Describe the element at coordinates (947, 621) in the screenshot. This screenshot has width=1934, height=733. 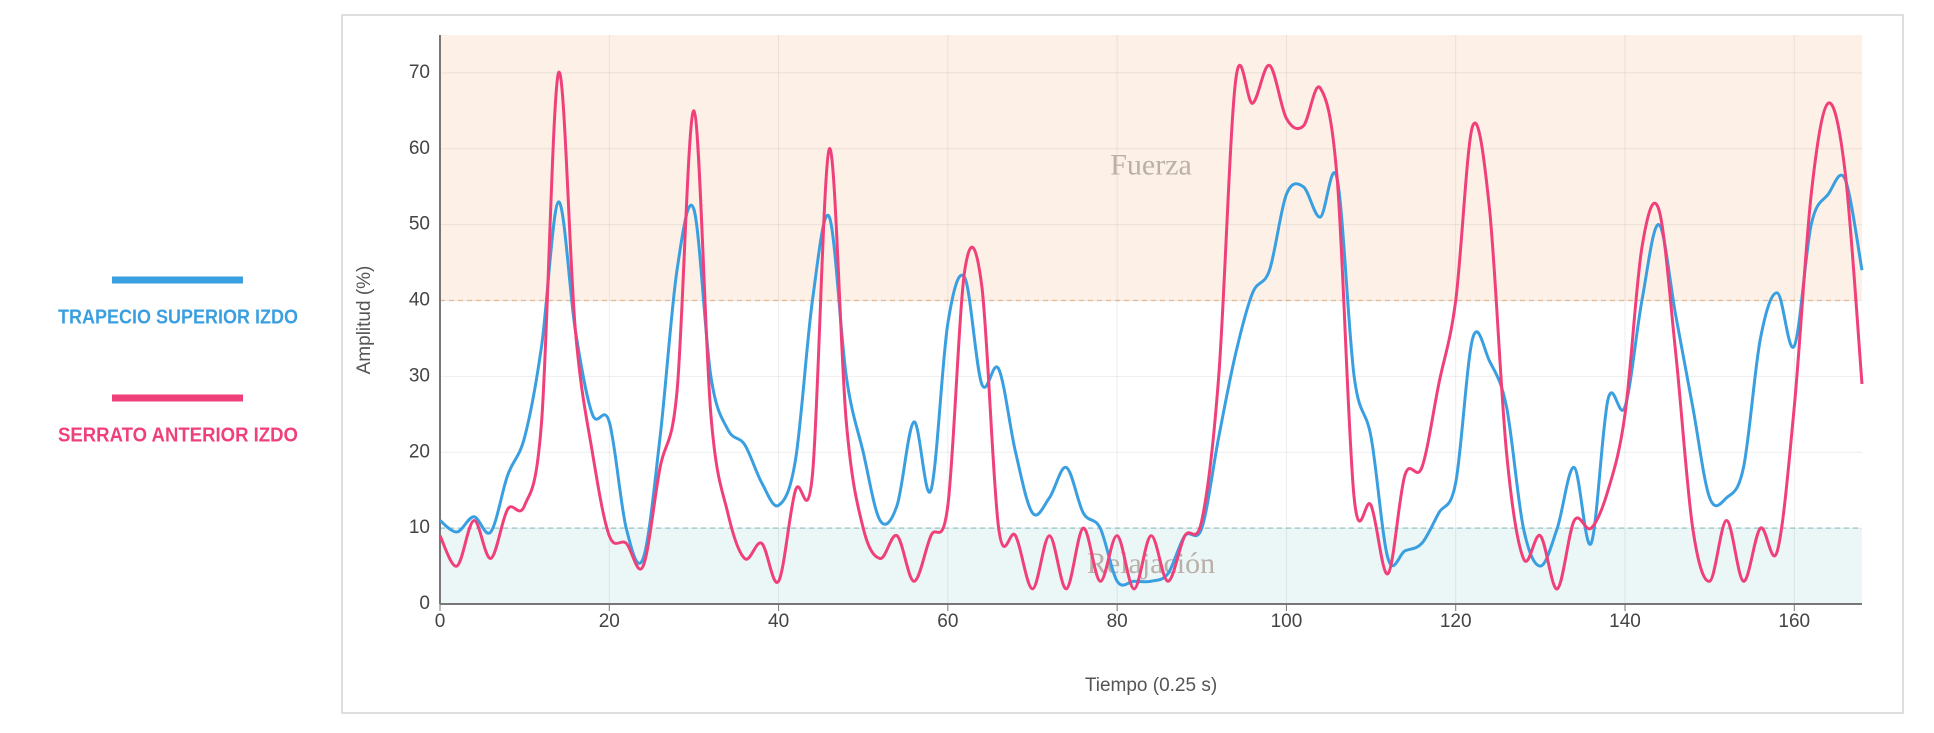
I see `x-tick-label: 60` at that location.